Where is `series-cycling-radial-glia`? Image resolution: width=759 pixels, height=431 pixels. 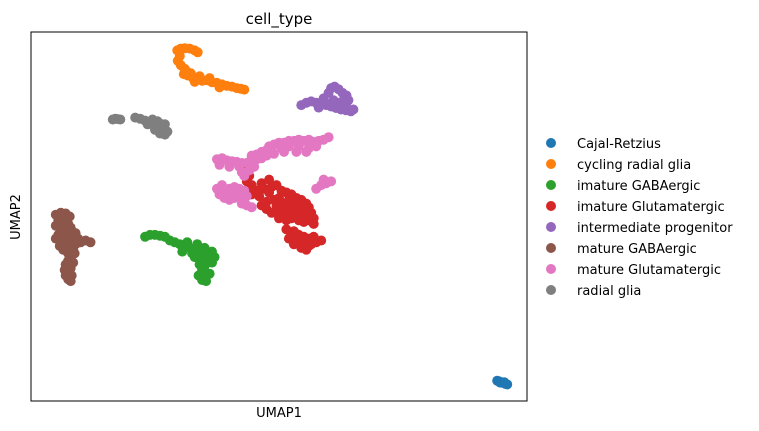
series-cycling-radial-glia is located at coordinates (211, 69).